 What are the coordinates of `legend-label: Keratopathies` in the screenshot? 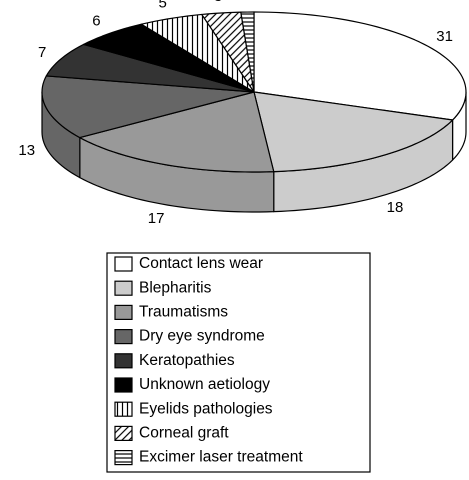 It's located at (187, 360).